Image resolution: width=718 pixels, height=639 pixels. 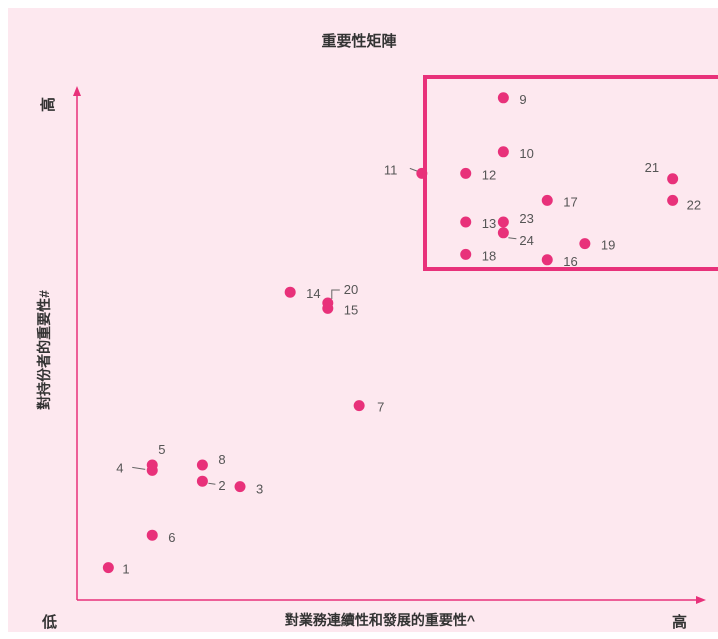 What do you see at coordinates (489, 223) in the screenshot?
I see `point-label-13: 13` at bounding box center [489, 223].